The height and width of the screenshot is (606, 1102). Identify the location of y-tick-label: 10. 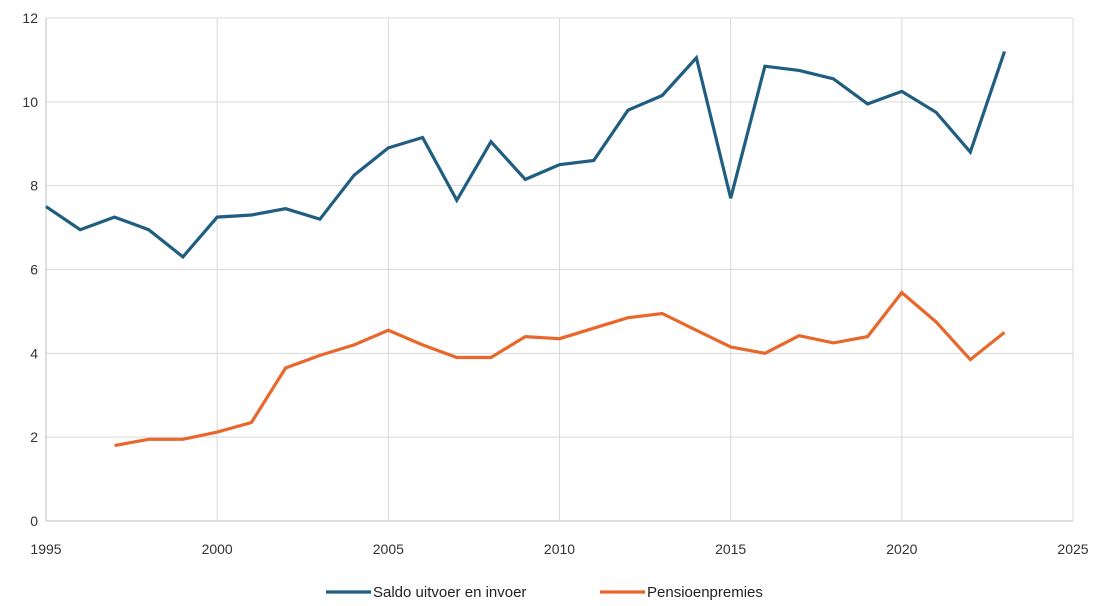
(30, 102).